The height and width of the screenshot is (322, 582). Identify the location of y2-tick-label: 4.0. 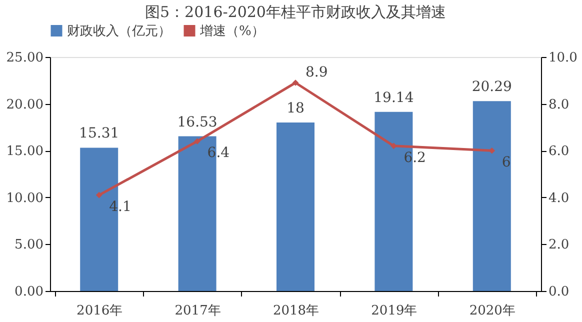
(559, 198).